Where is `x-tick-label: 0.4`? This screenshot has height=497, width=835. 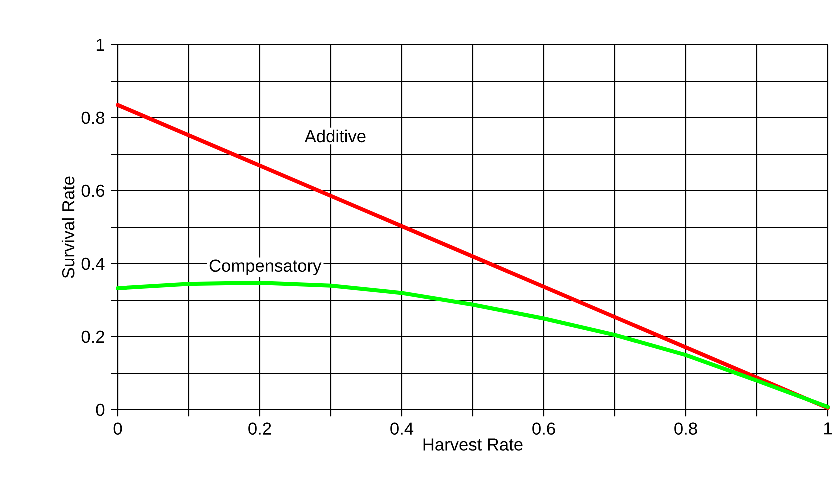
x-tick-label: 0.4 is located at coordinates (402, 428).